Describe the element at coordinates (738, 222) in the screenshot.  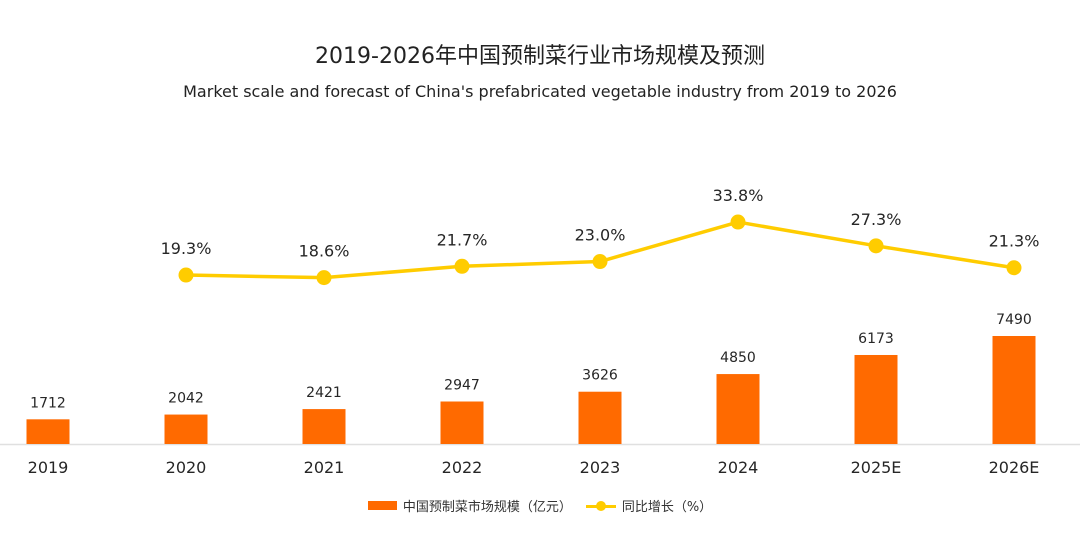
I see `growth-point-2024` at that location.